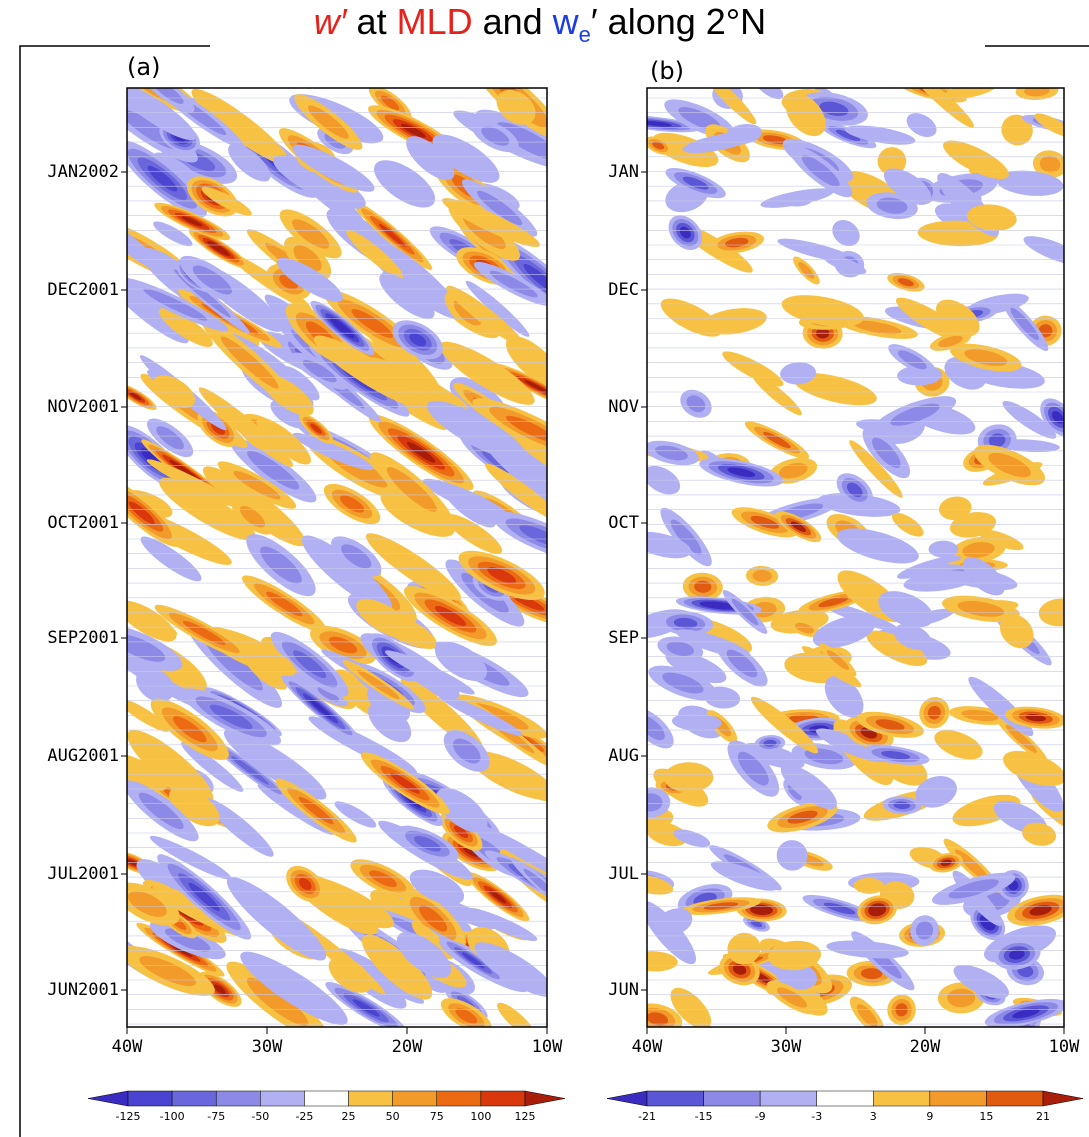 The width and height of the screenshot is (1089, 1137). I want to click on colorbar-label: 50, so click(393, 1116).